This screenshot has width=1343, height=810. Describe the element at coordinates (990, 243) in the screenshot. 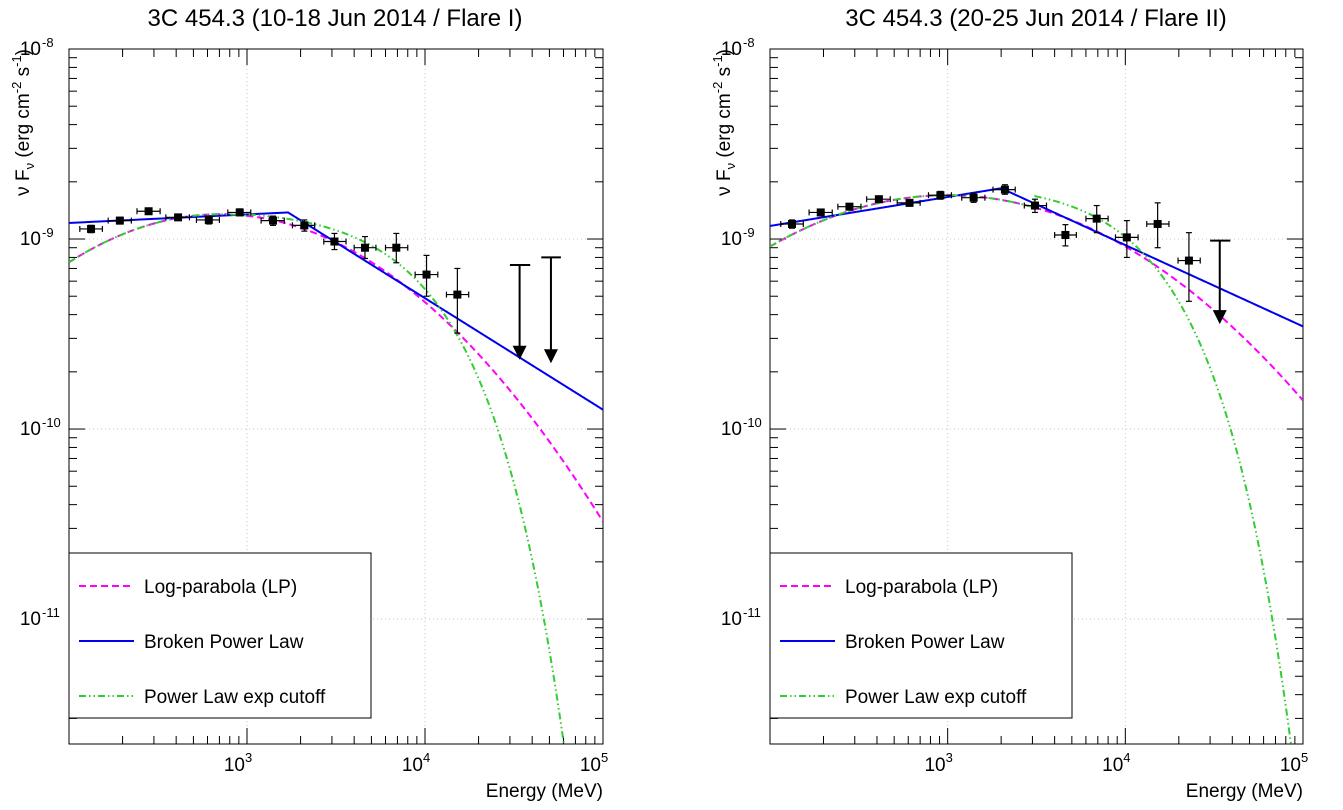

I see `data-points` at that location.